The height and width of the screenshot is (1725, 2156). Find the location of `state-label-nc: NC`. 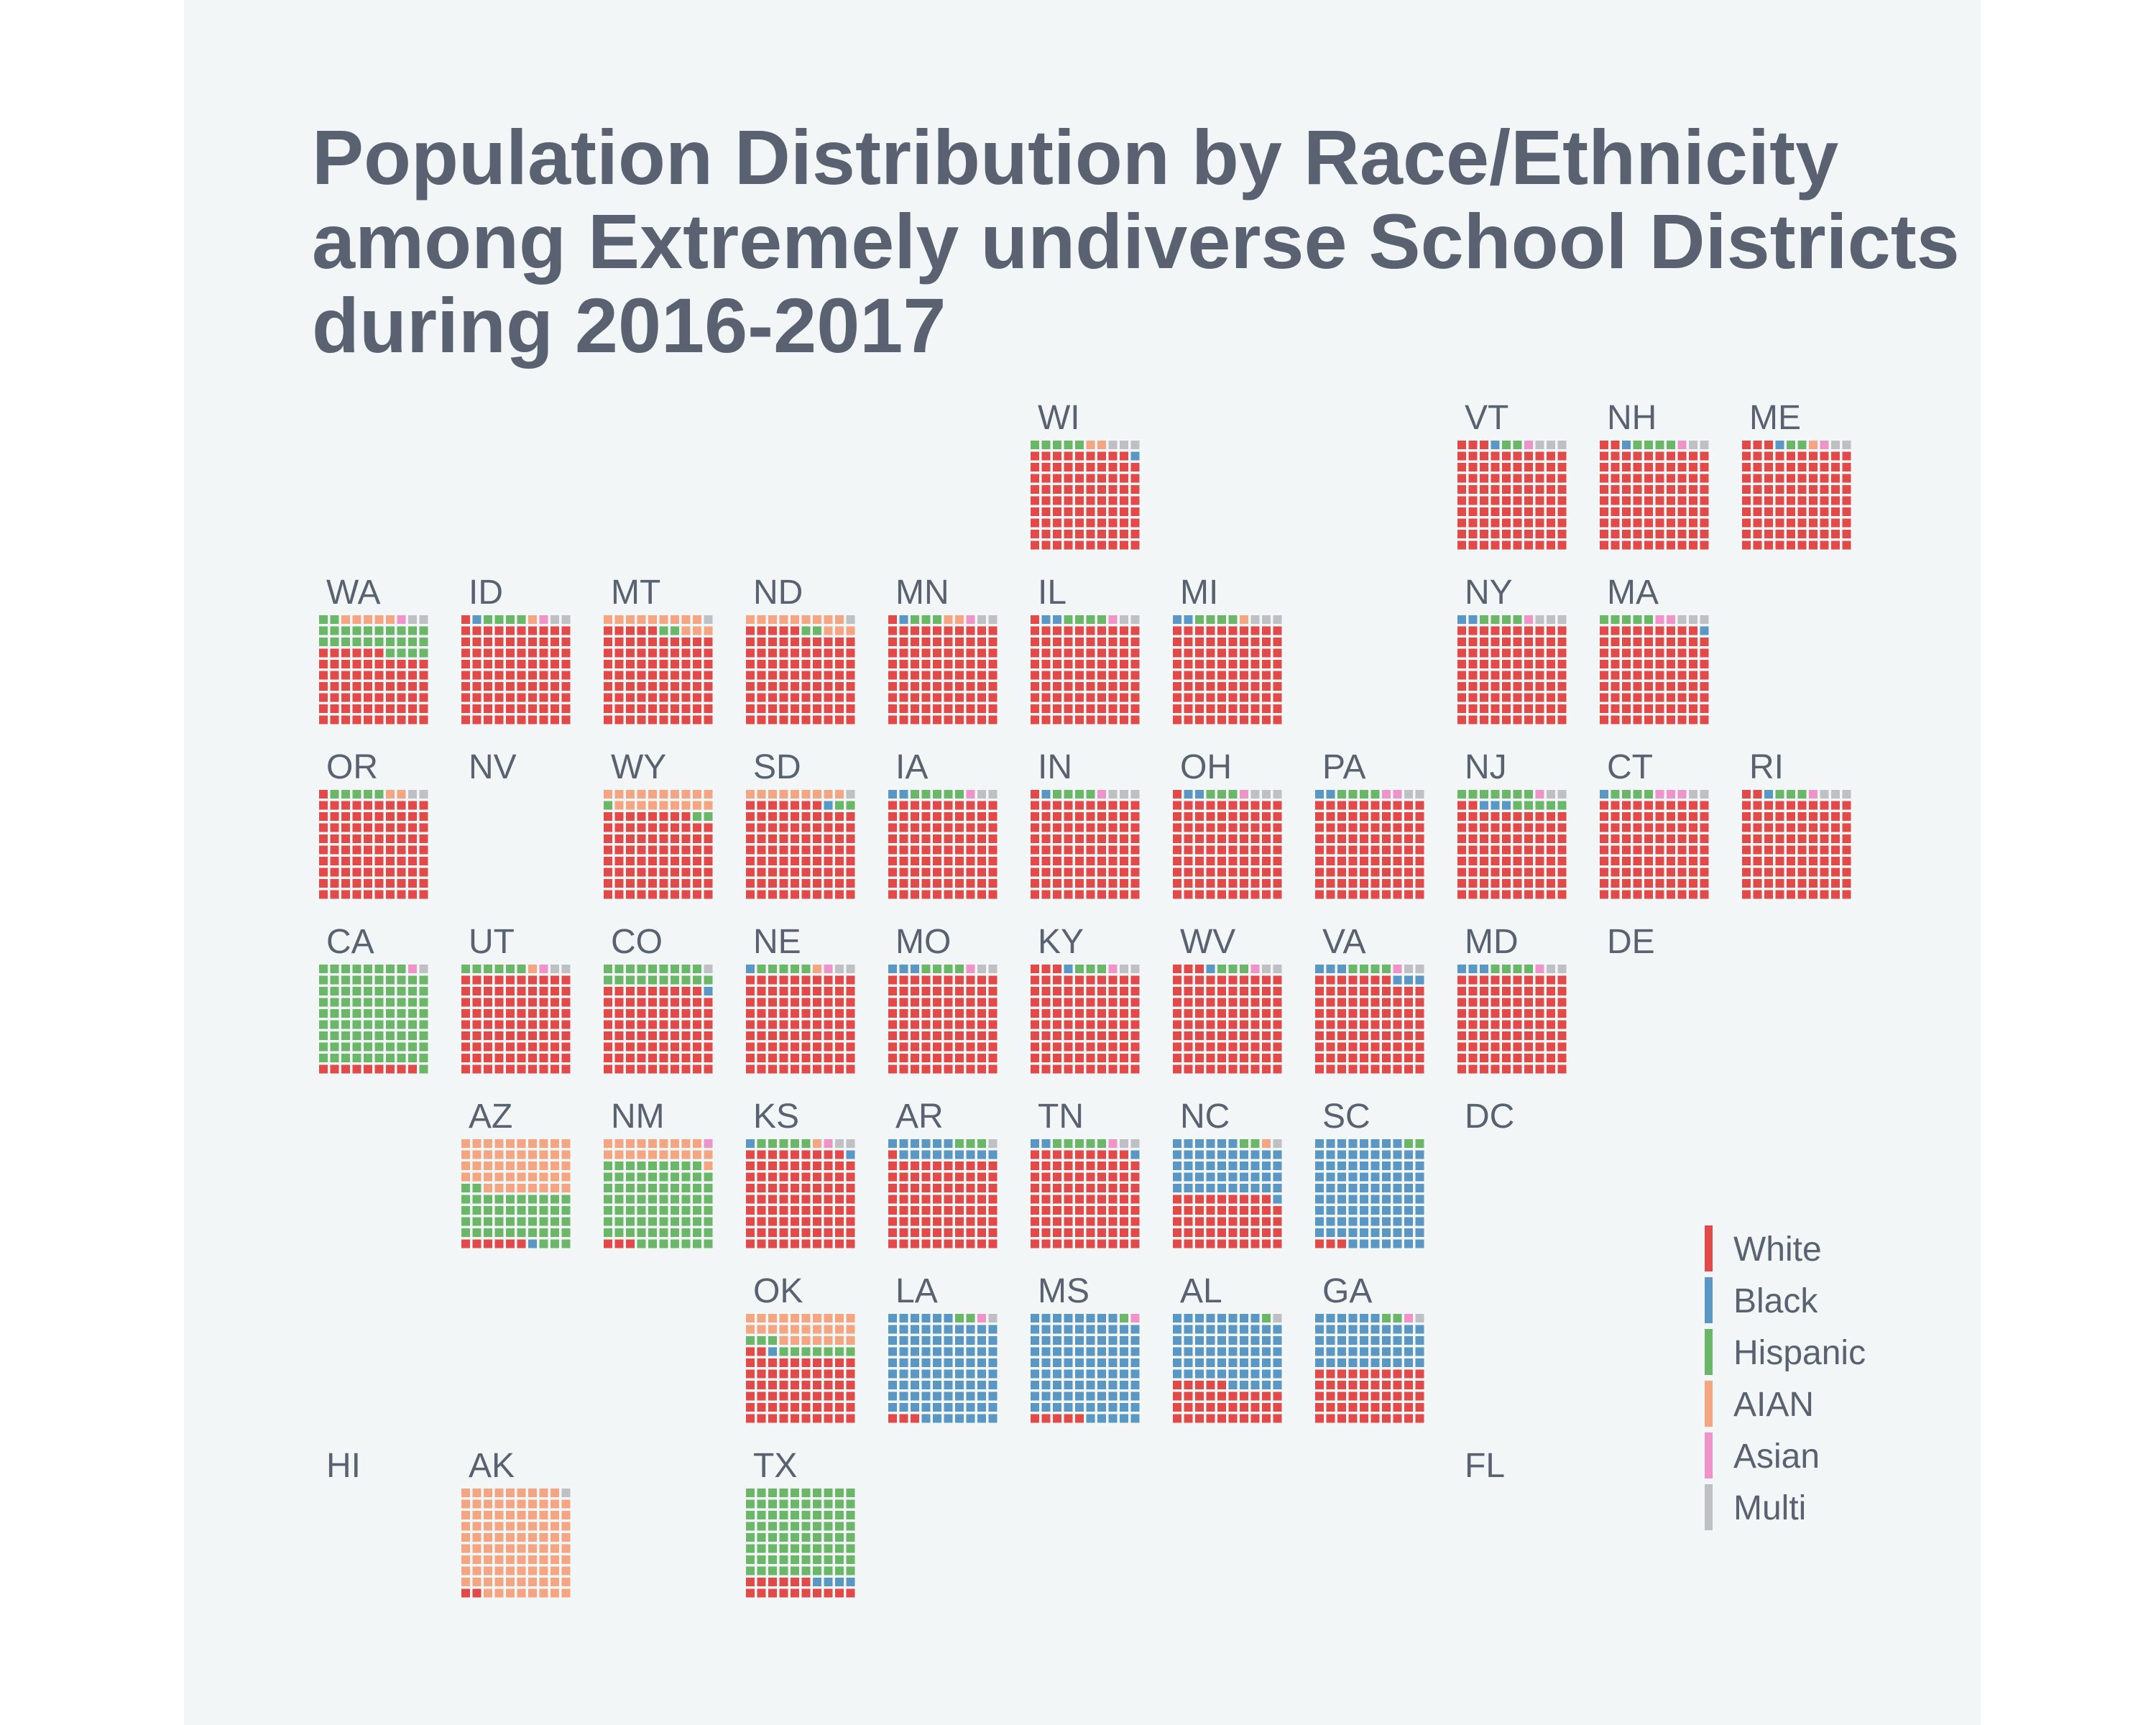

state-label-nc: NC is located at coordinates (1205, 1117).